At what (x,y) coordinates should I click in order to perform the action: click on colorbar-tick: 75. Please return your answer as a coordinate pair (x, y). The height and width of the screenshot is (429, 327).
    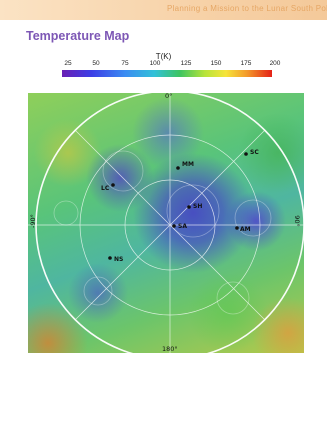
    Looking at the image, I should click on (125, 63).